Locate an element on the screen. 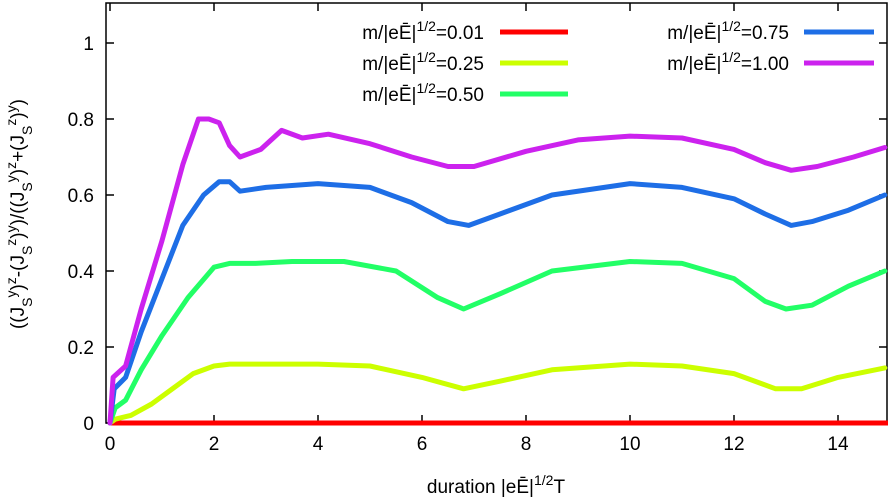 The image size is (888, 499). x-tick-label: 6 is located at coordinates (422, 444).